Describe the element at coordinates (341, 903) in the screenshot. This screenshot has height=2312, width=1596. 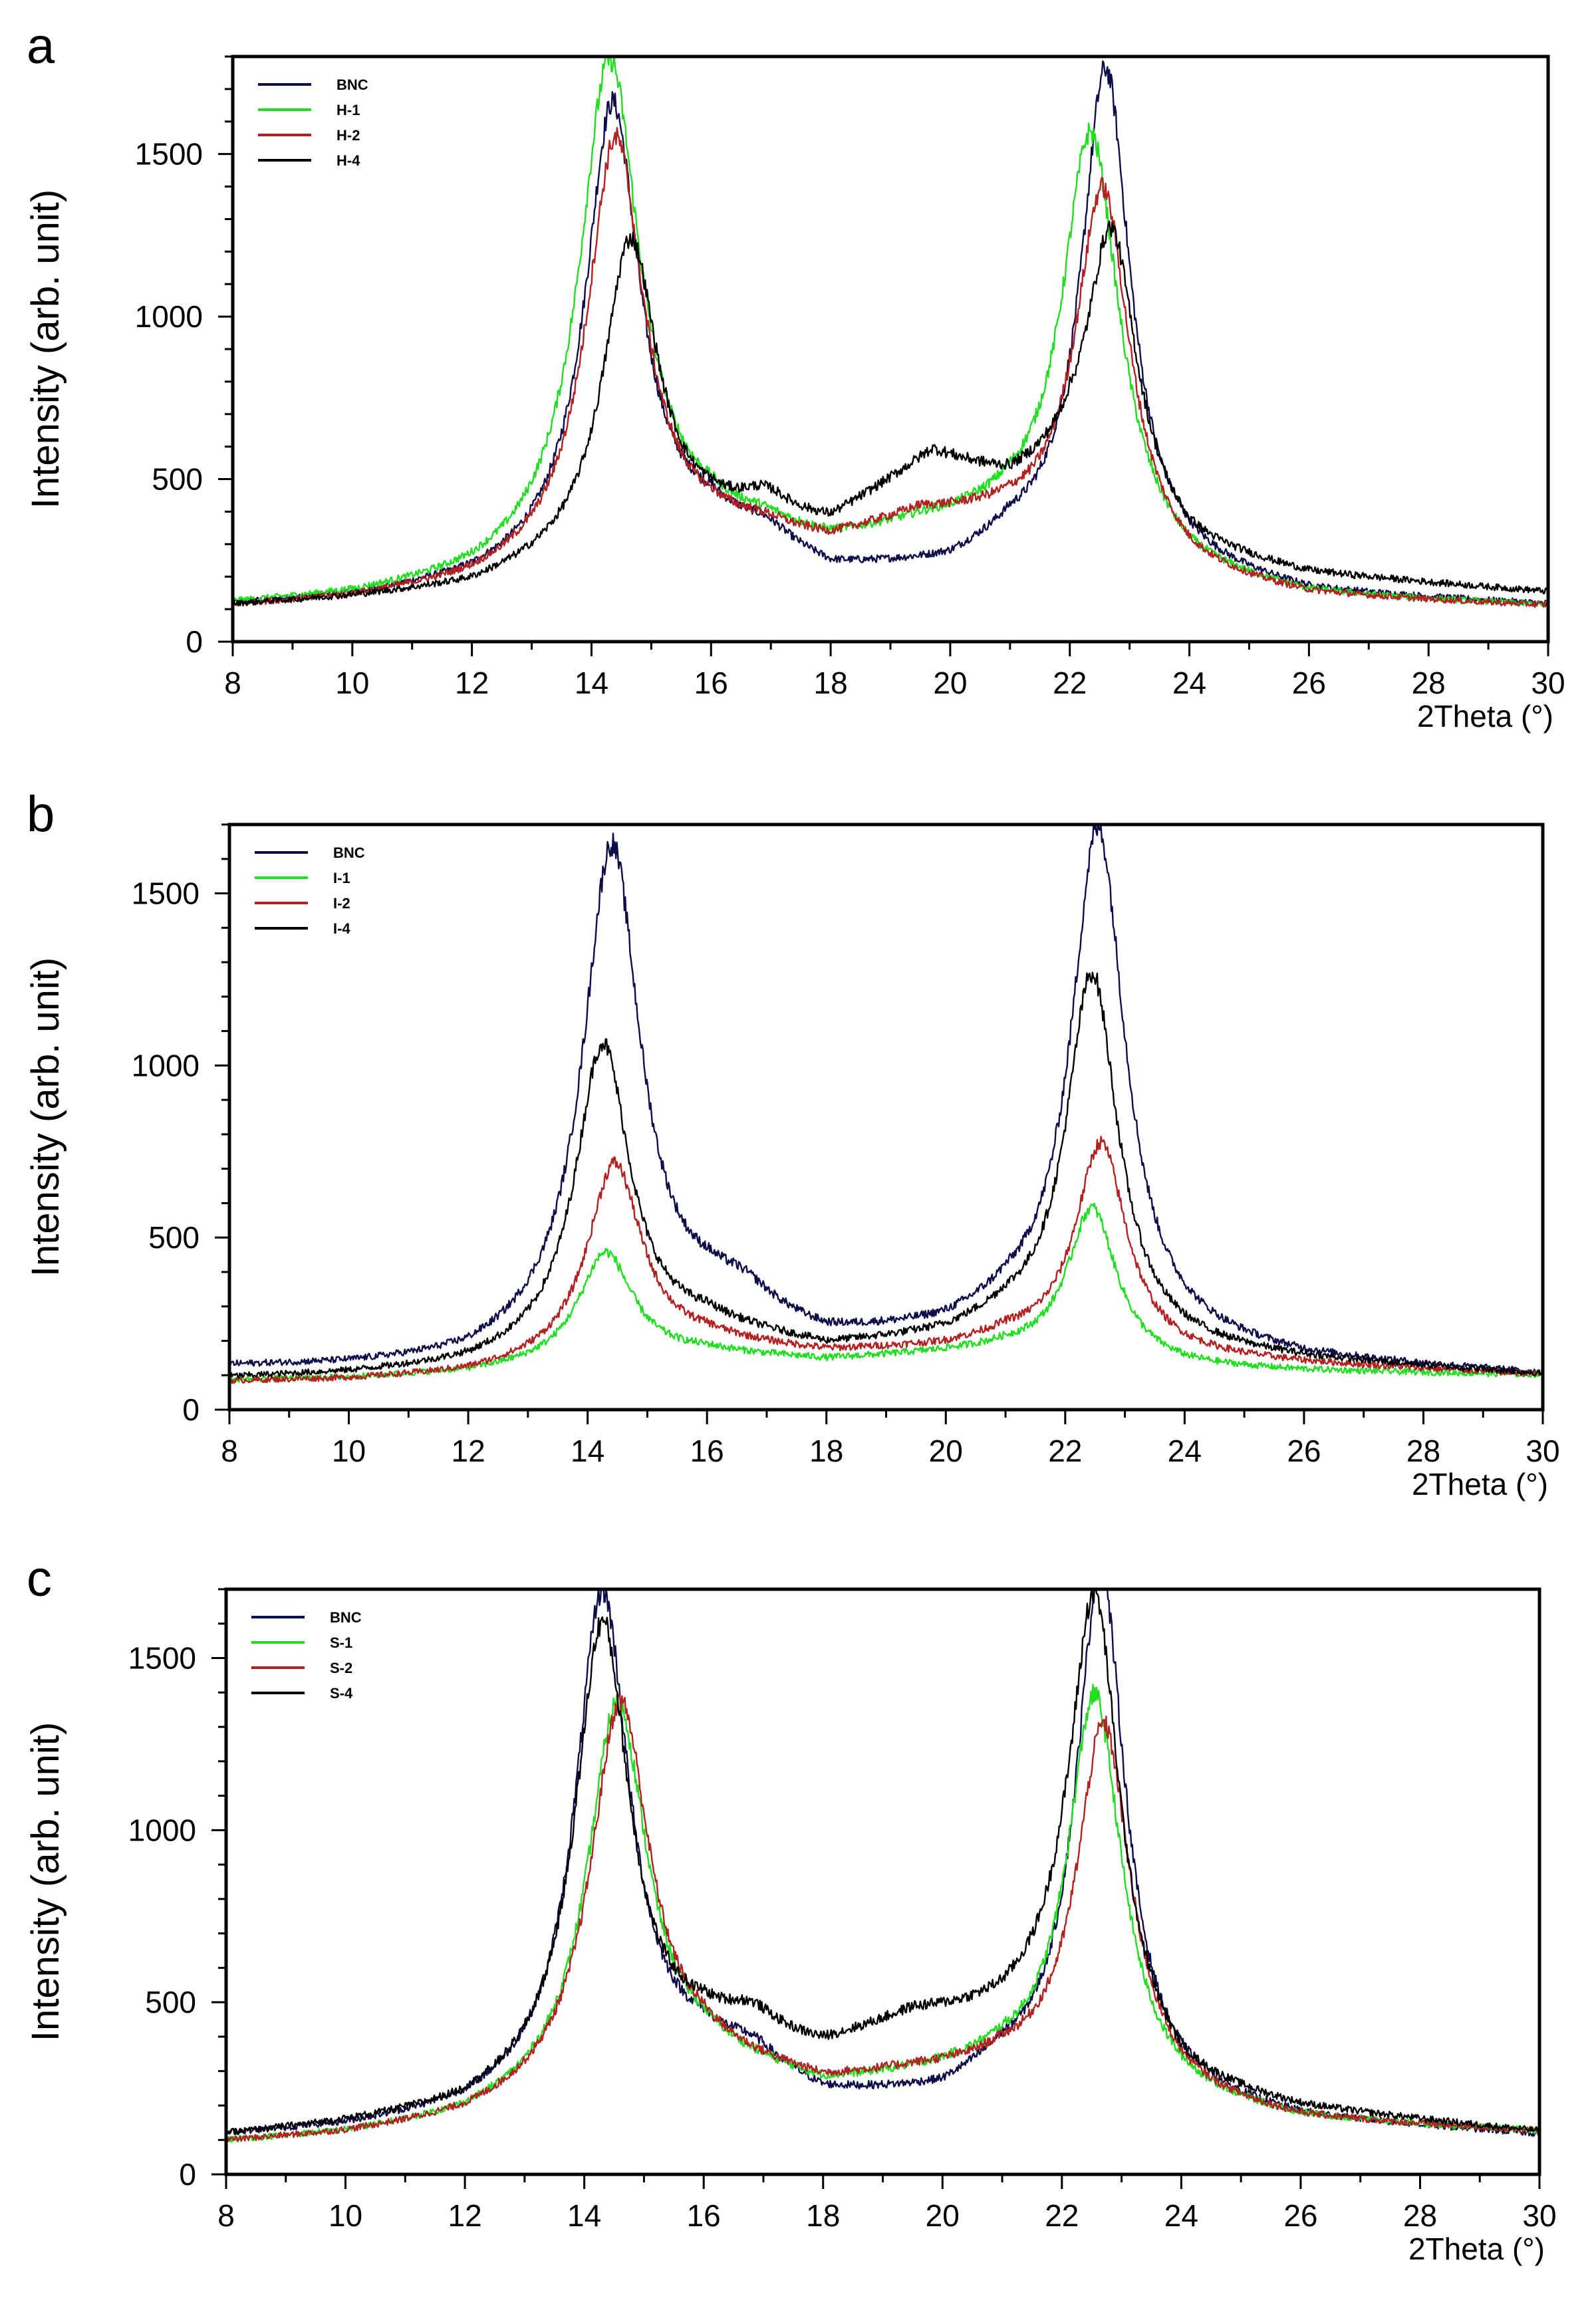
I see `legend-label: I-2` at that location.